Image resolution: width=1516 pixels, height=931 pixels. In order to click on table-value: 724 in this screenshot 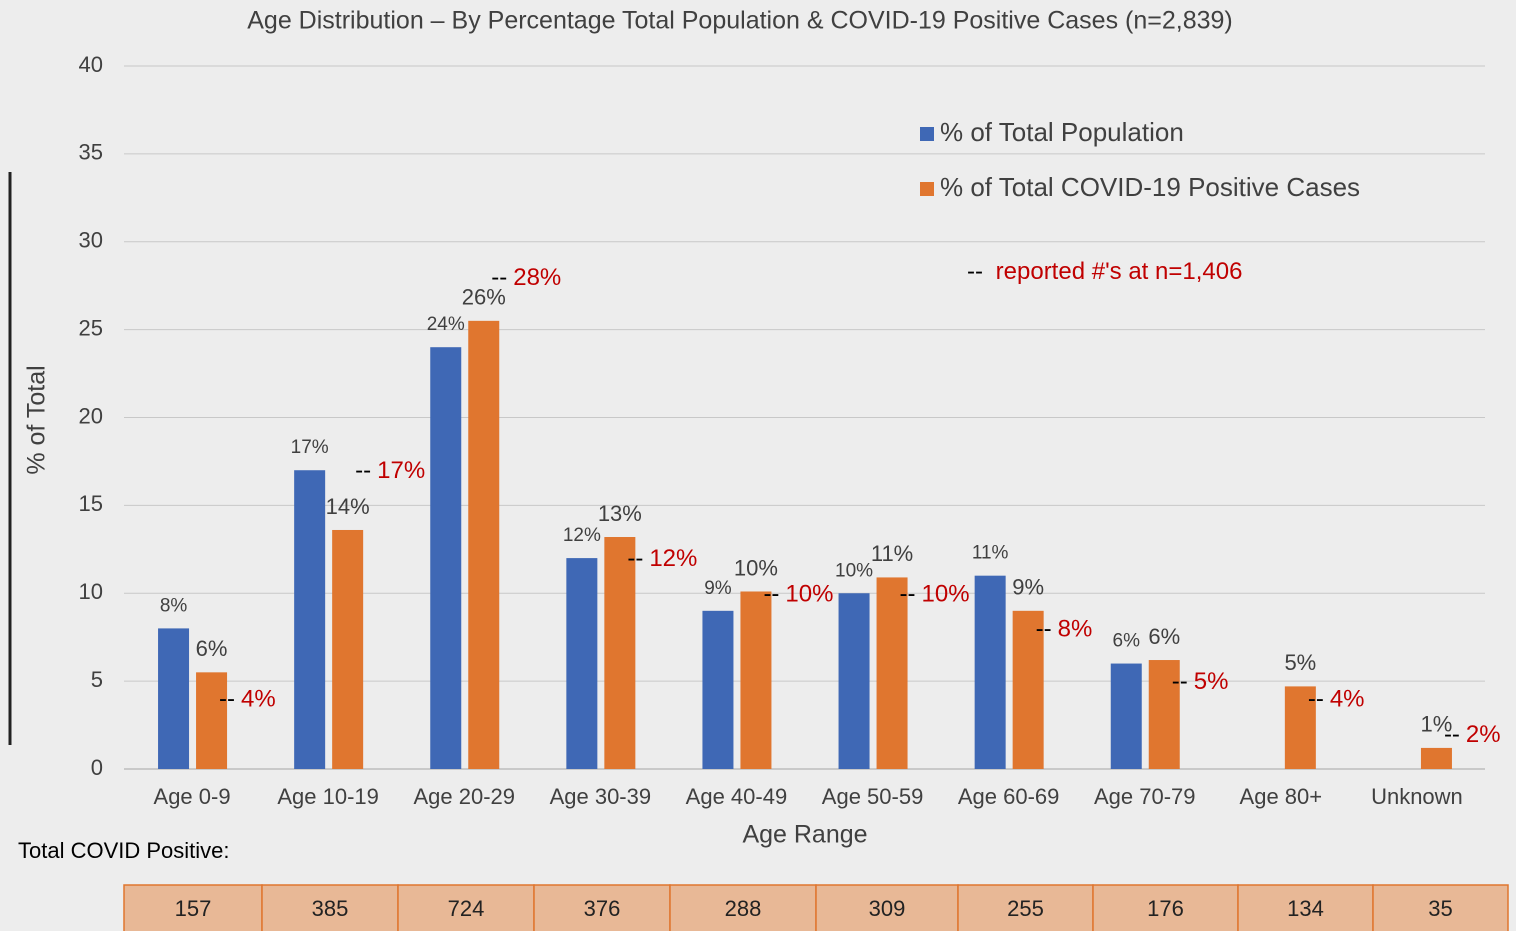, I will do `click(466, 908)`.